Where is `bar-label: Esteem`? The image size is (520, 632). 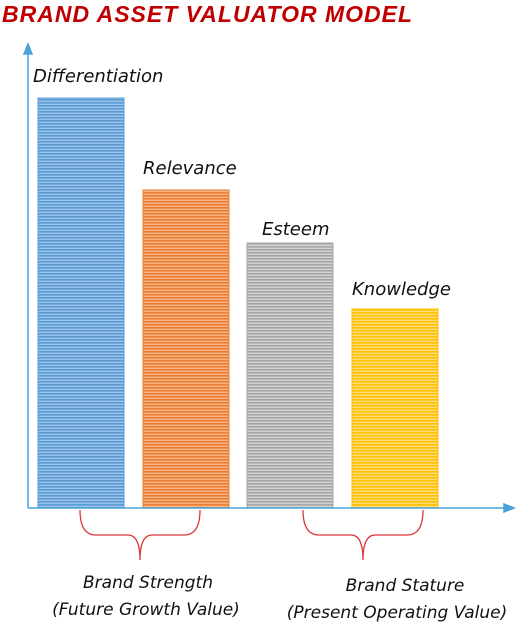
bar-label: Esteem is located at coordinates (296, 229).